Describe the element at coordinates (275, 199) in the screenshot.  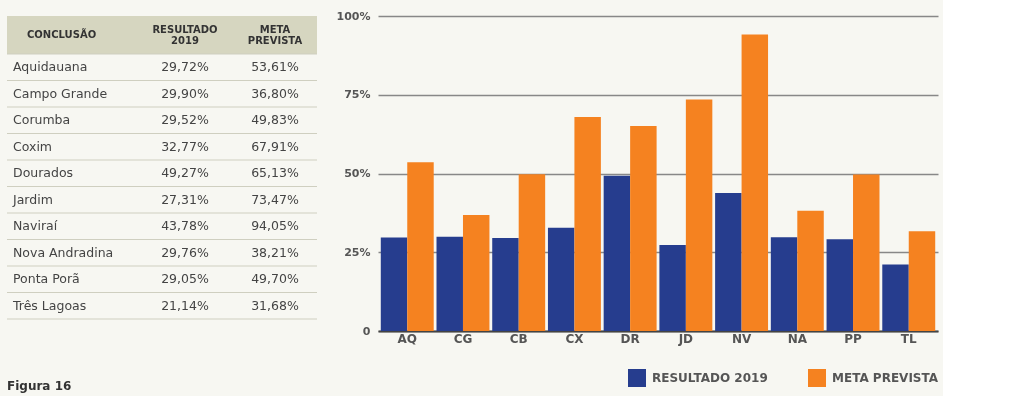
I see `data-label: 73,47%` at that location.